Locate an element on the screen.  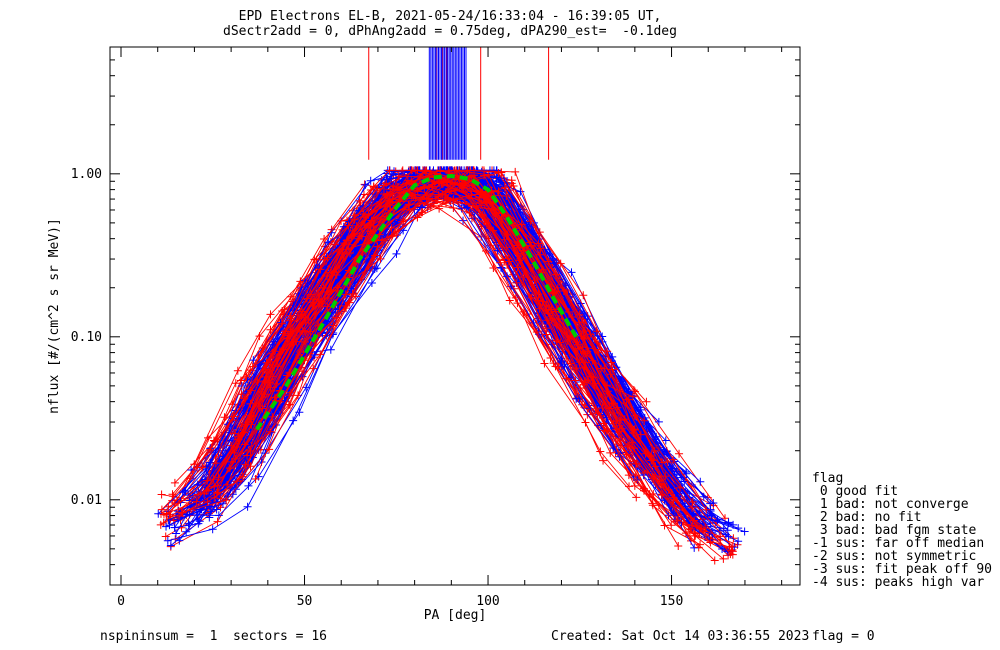
legend-item-0: 0 good fit is located at coordinates (855, 491).